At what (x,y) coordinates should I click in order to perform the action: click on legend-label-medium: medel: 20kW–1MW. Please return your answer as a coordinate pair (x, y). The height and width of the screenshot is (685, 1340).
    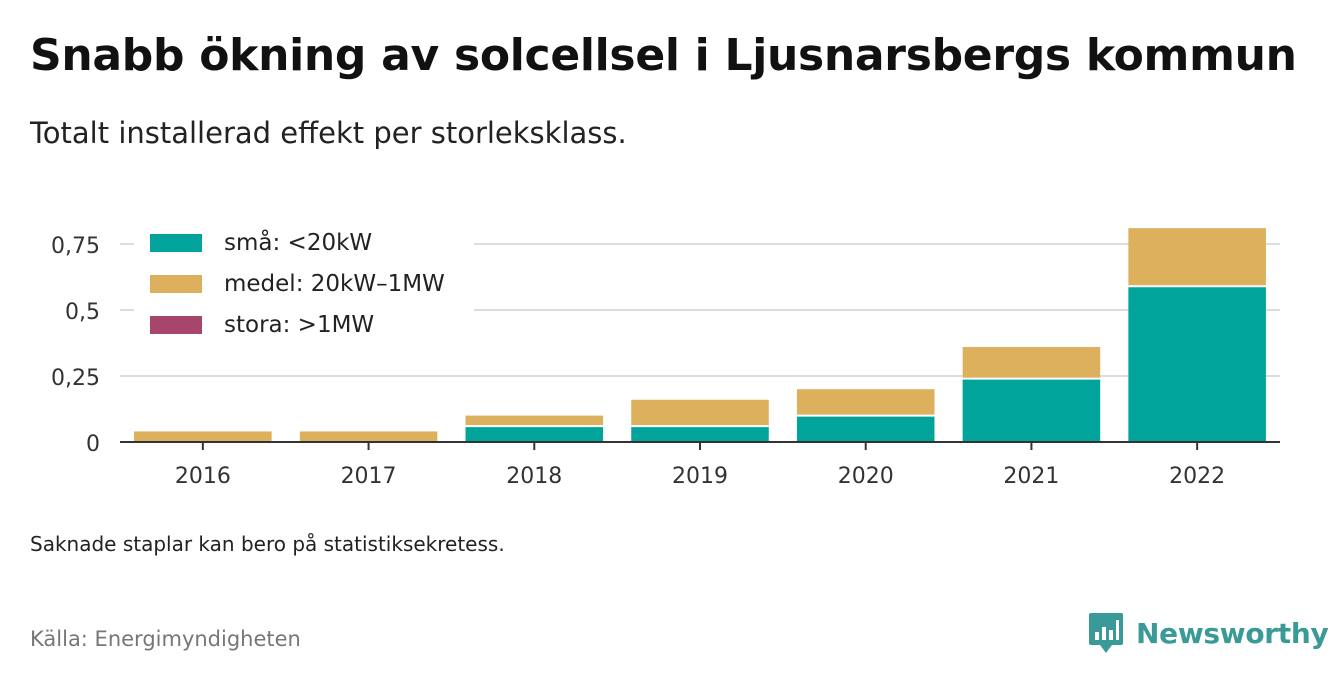
    Looking at the image, I should click on (334, 283).